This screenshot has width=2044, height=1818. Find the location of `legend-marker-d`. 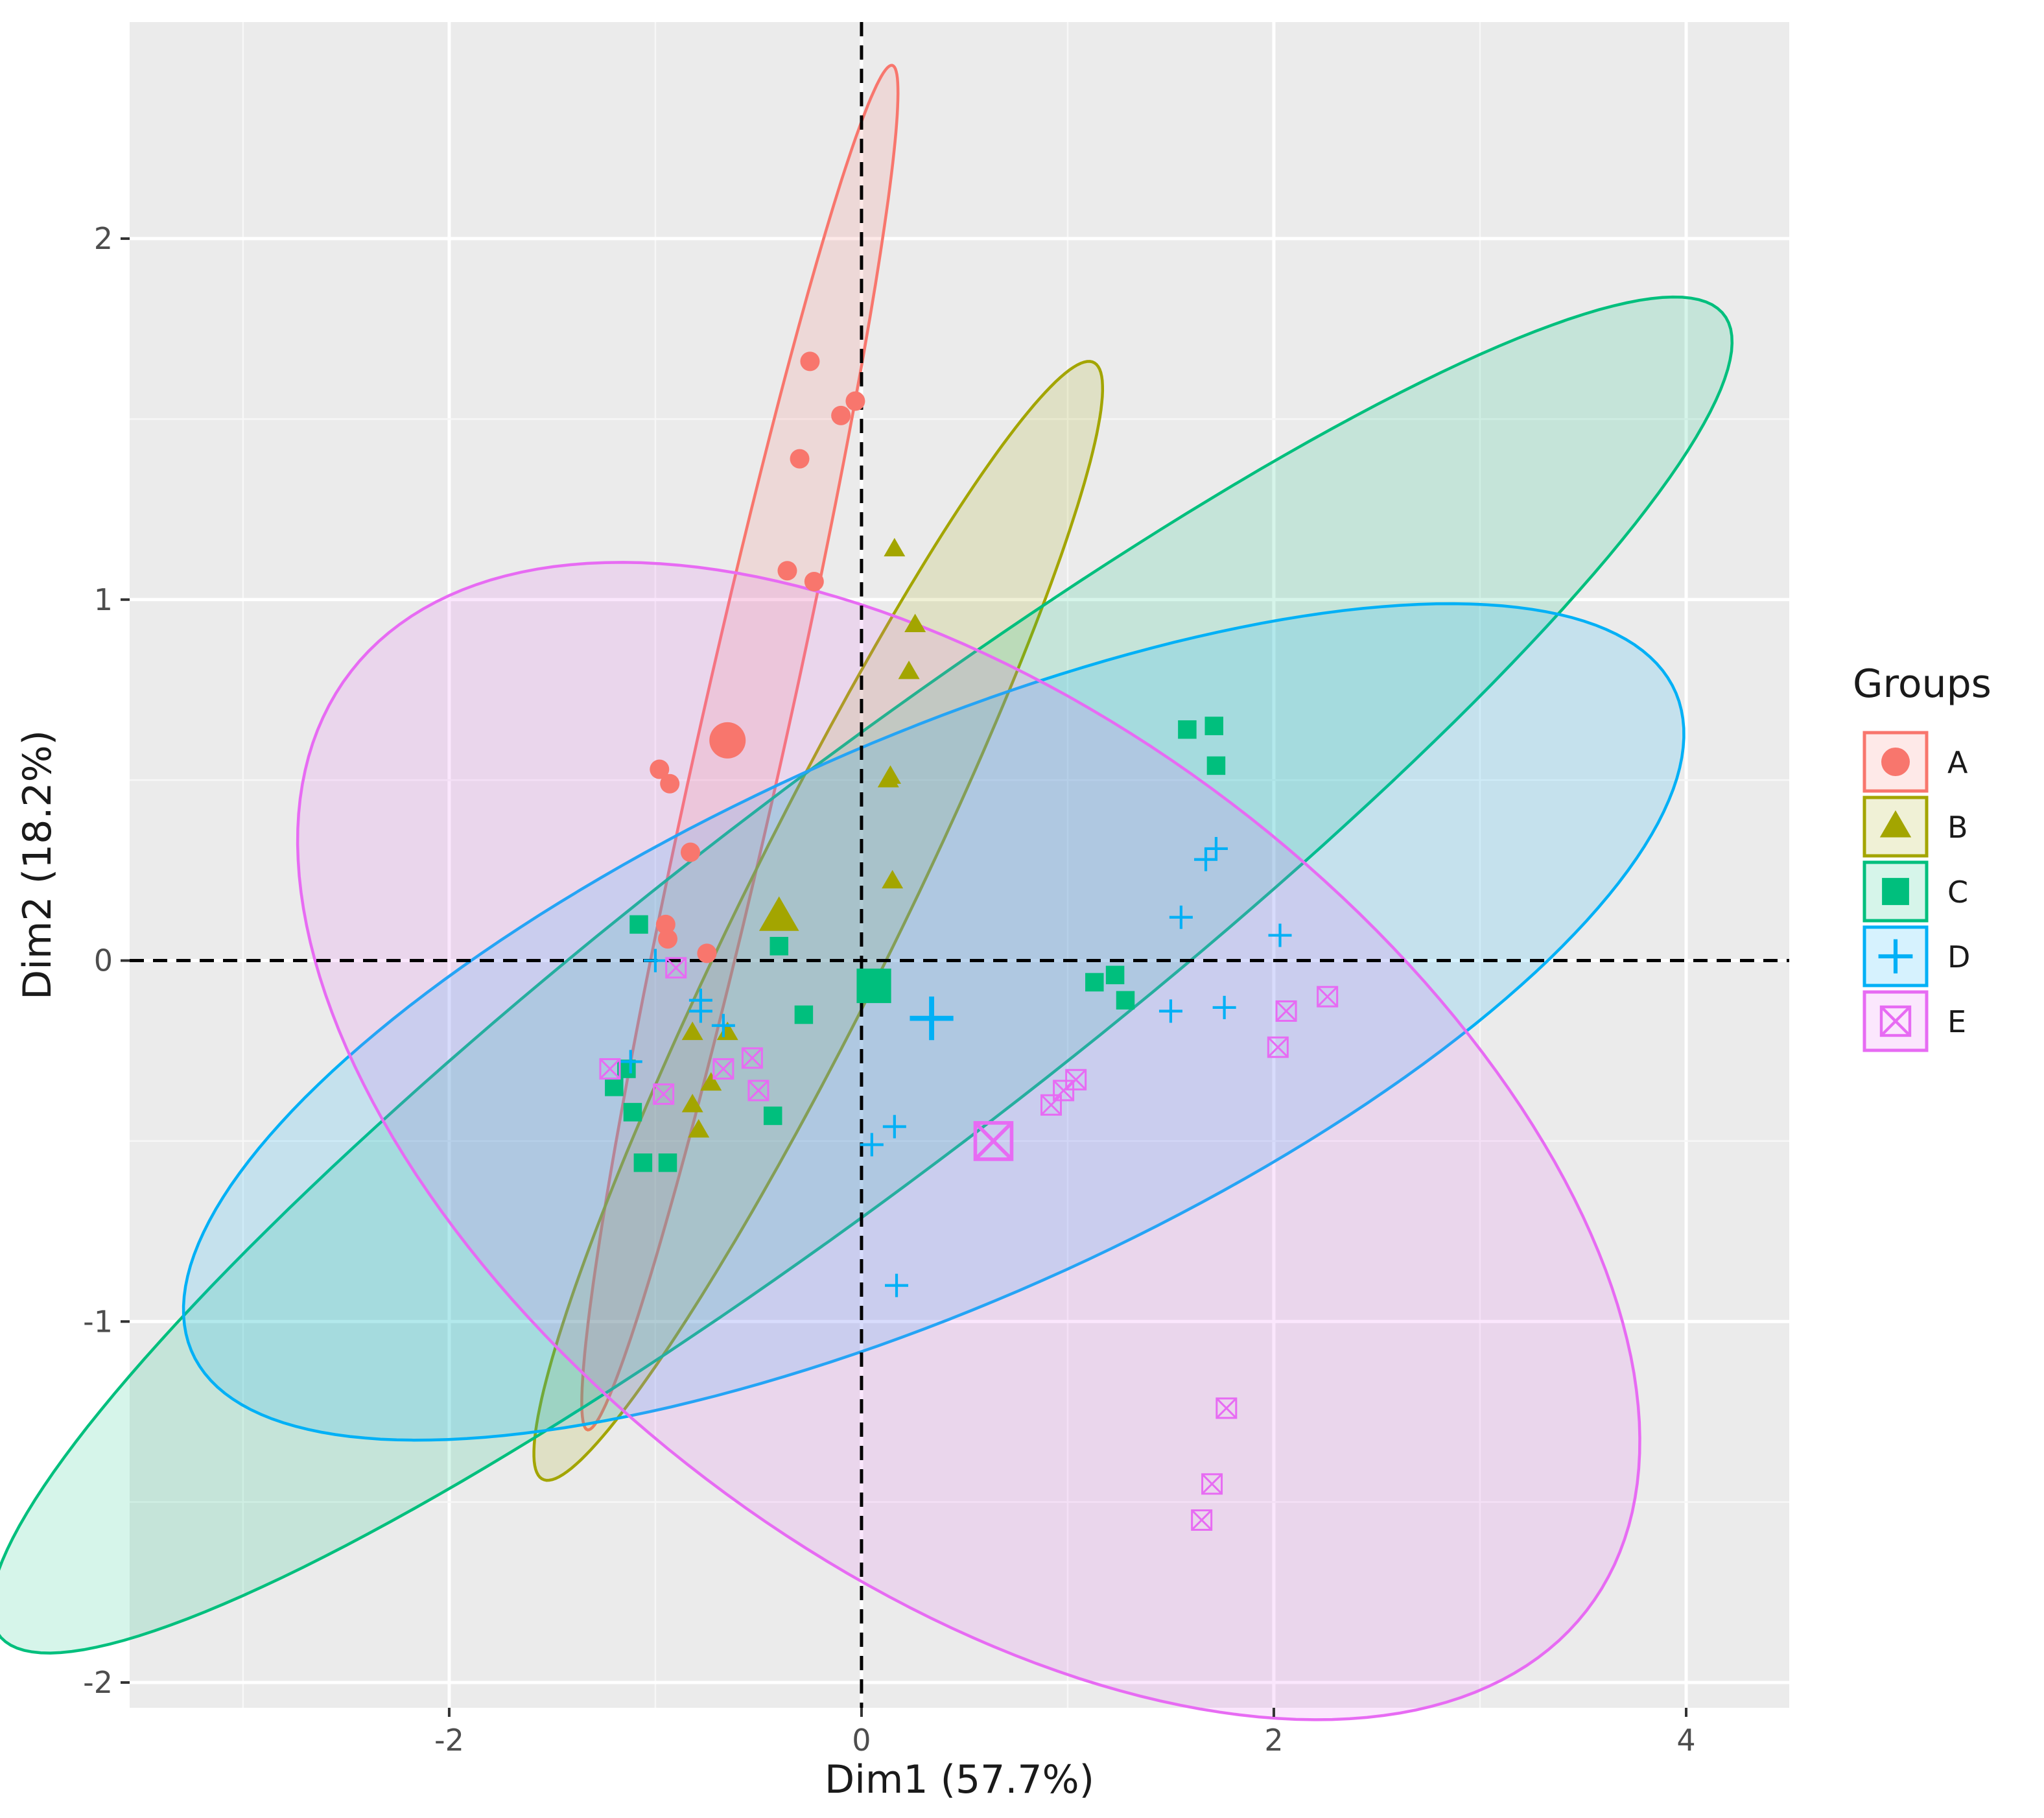

legend-marker-d is located at coordinates (1895, 956).